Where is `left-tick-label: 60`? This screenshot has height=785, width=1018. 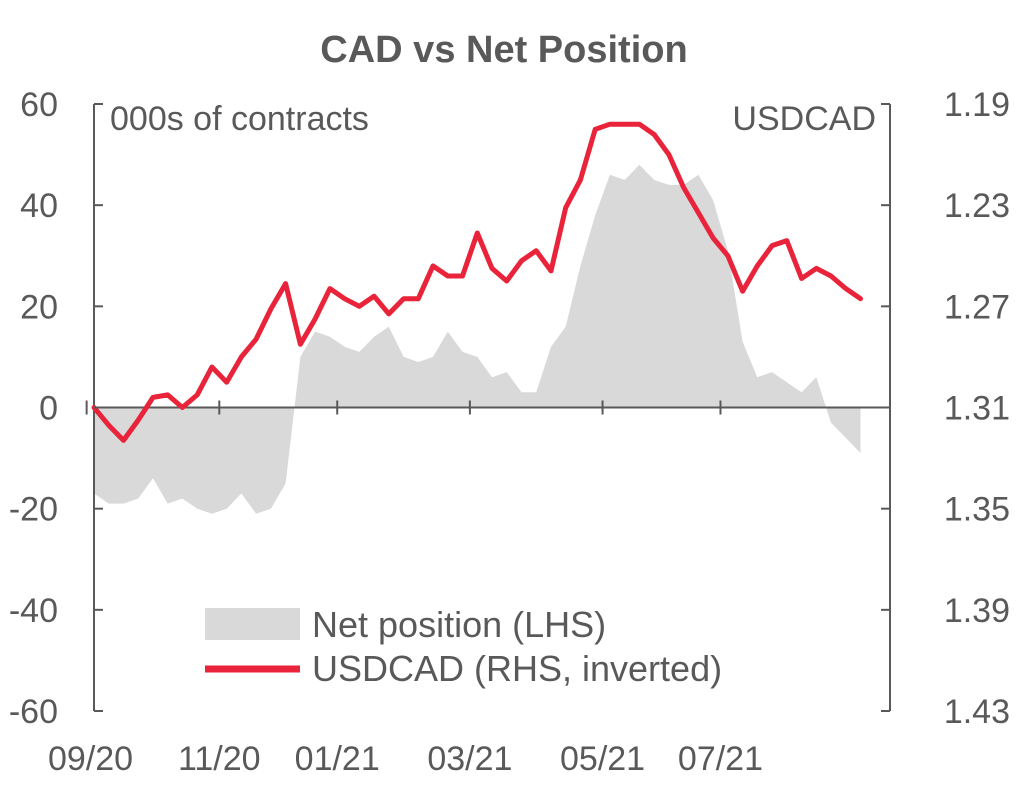
left-tick-label: 60 is located at coordinates (39, 105).